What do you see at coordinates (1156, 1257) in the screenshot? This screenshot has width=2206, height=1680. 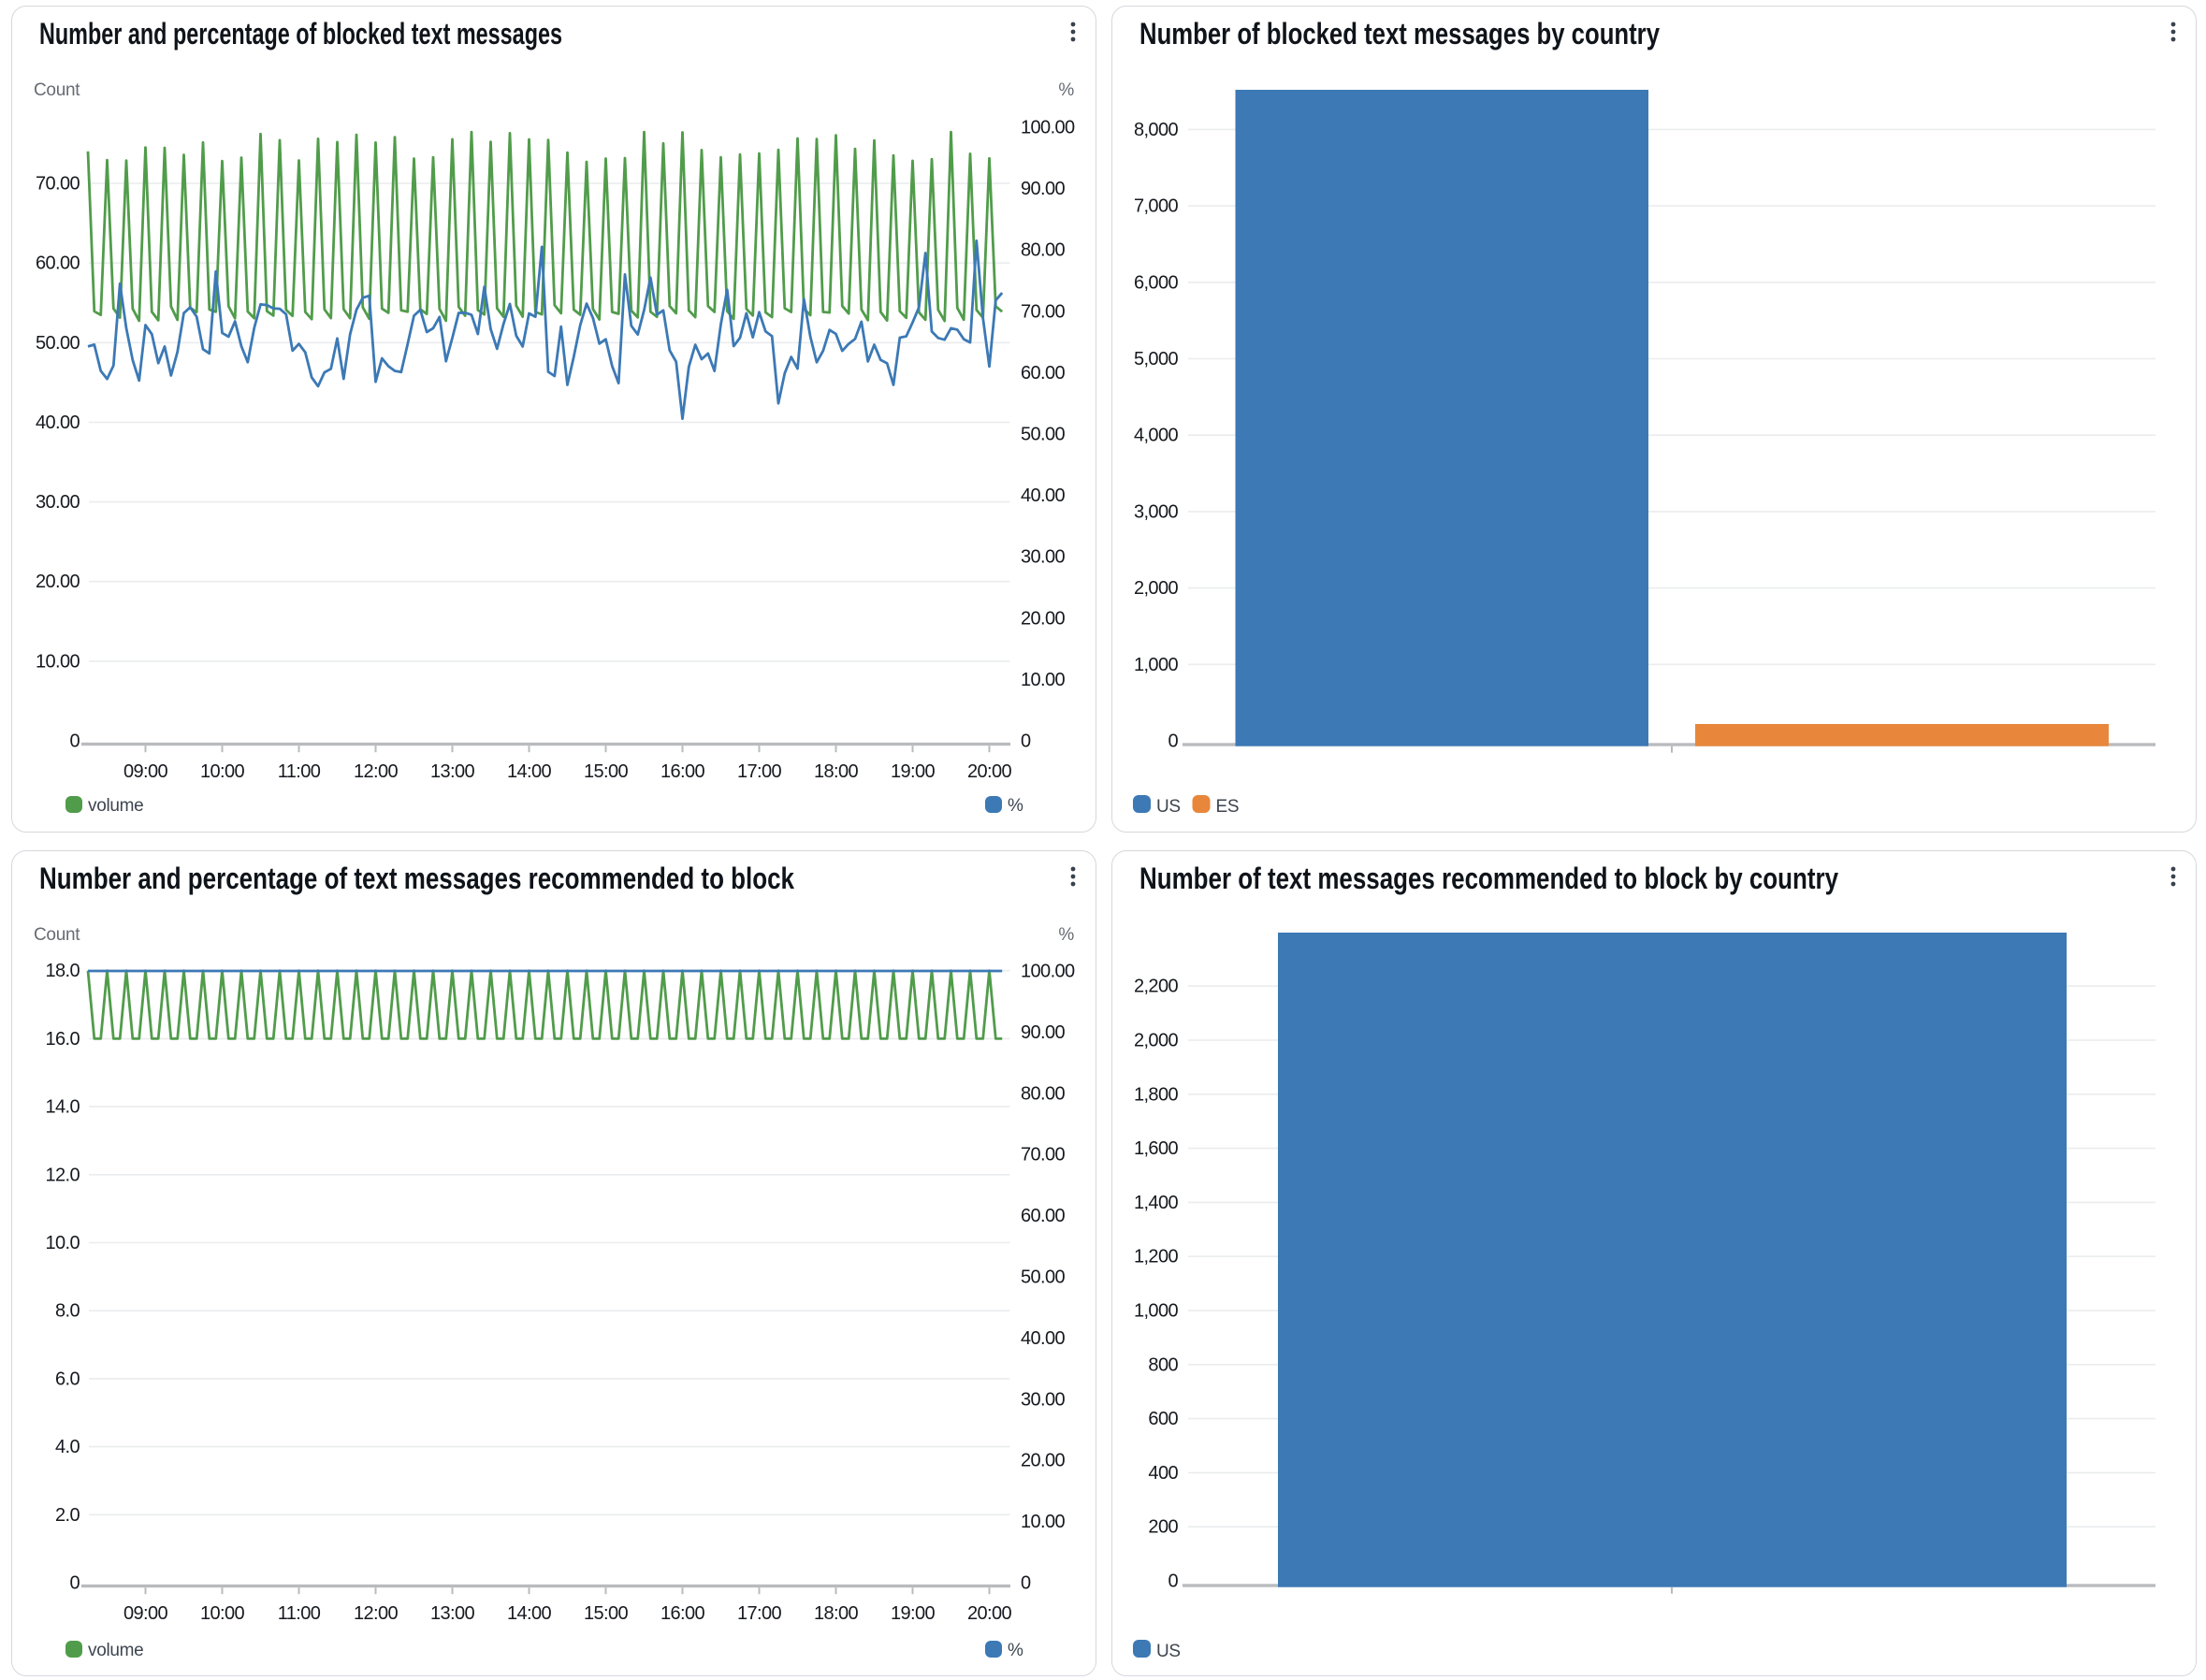 I see `svg-text: 1,200` at bounding box center [1156, 1257].